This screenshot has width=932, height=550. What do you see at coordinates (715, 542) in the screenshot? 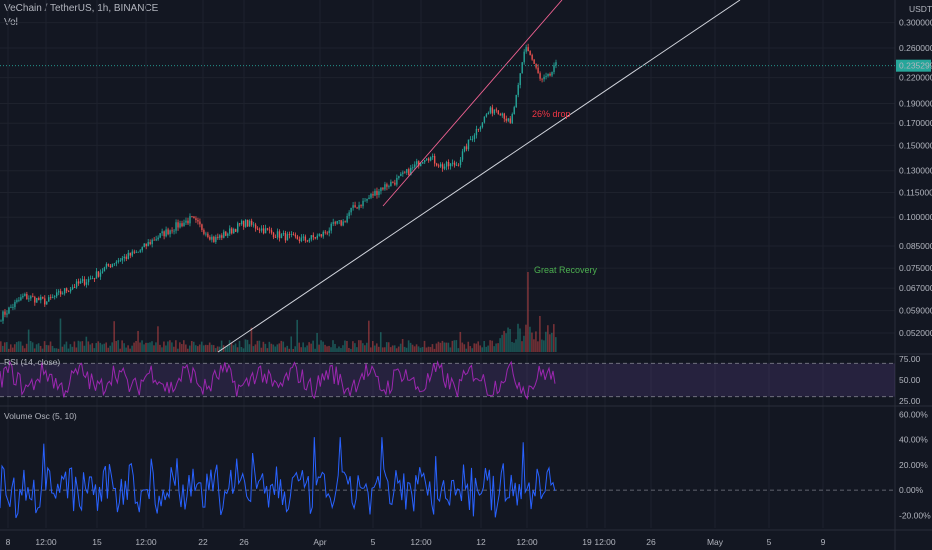
I see `time-tick-label: May` at bounding box center [715, 542].